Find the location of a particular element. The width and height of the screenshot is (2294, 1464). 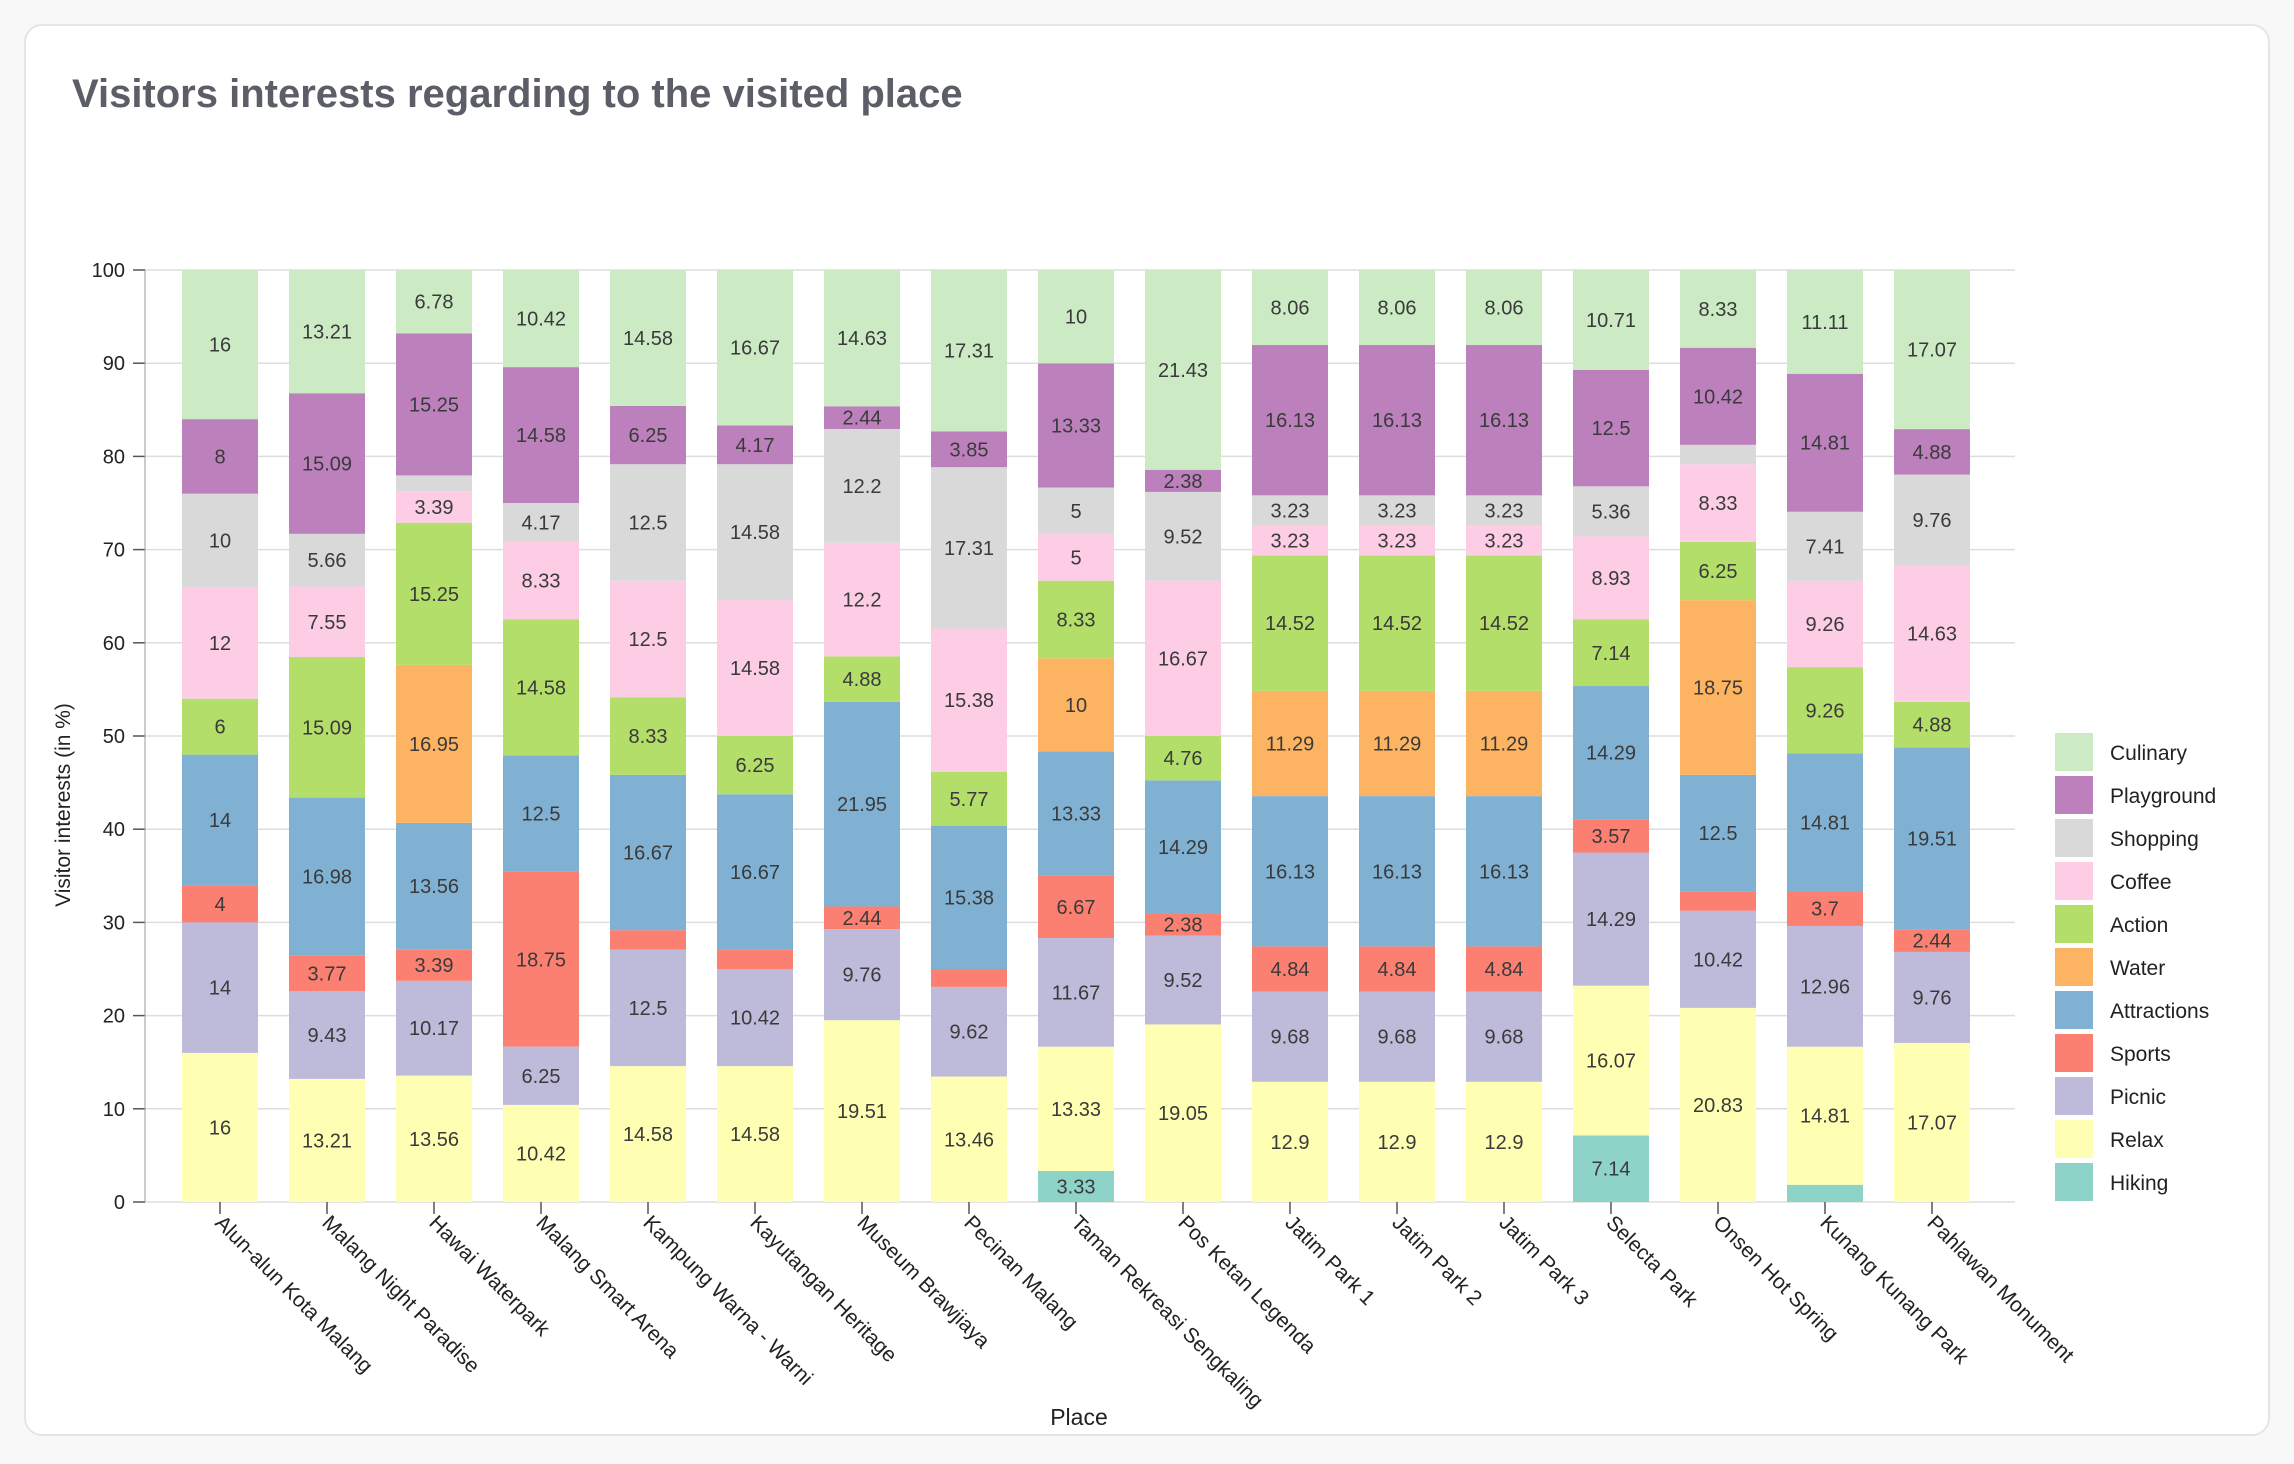

legend-item-shopping: Shopping is located at coordinates (2127, 838).